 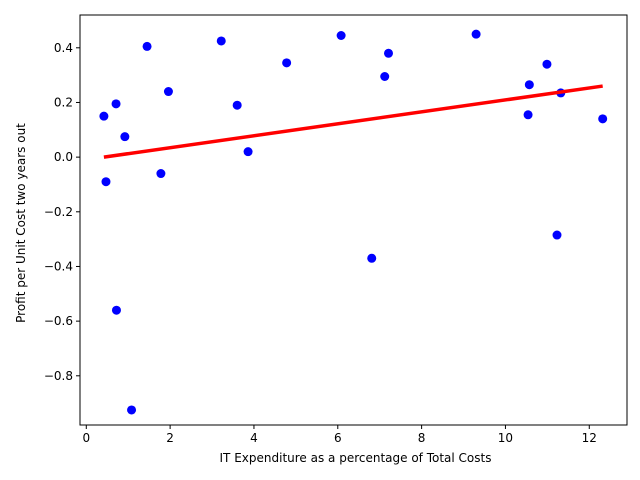 What do you see at coordinates (63, 48) in the screenshot?
I see `y-tick-label: 0.4` at bounding box center [63, 48].